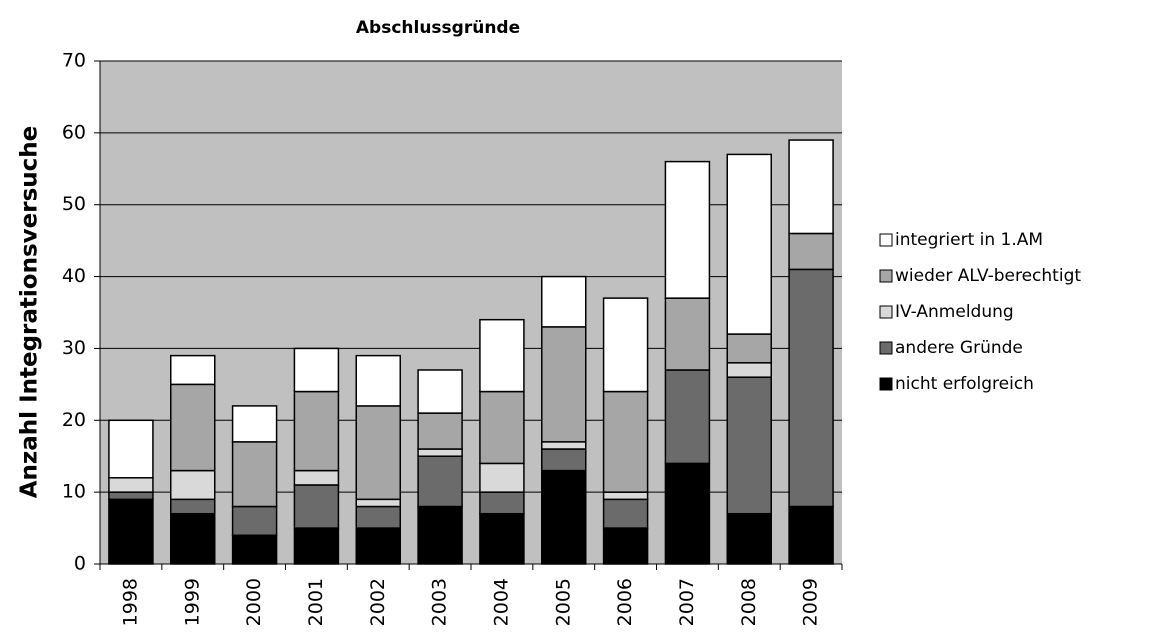 The width and height of the screenshot is (1151, 642). I want to click on y-tick-label: 40, so click(74, 276).